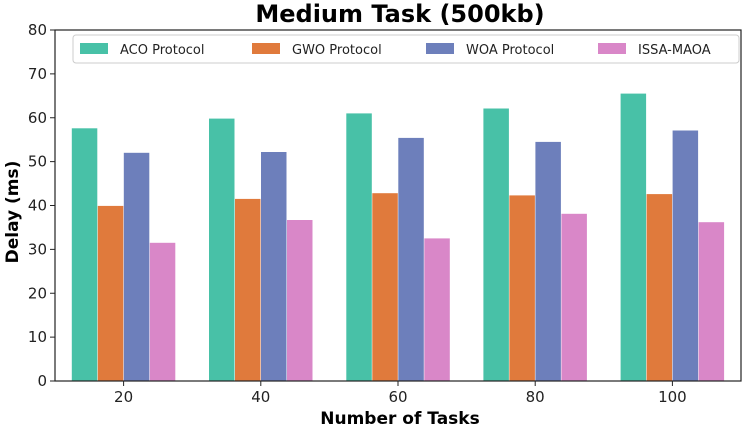 This screenshot has height=427, width=750. I want to click on y-tick-label: 20, so click(37, 293).